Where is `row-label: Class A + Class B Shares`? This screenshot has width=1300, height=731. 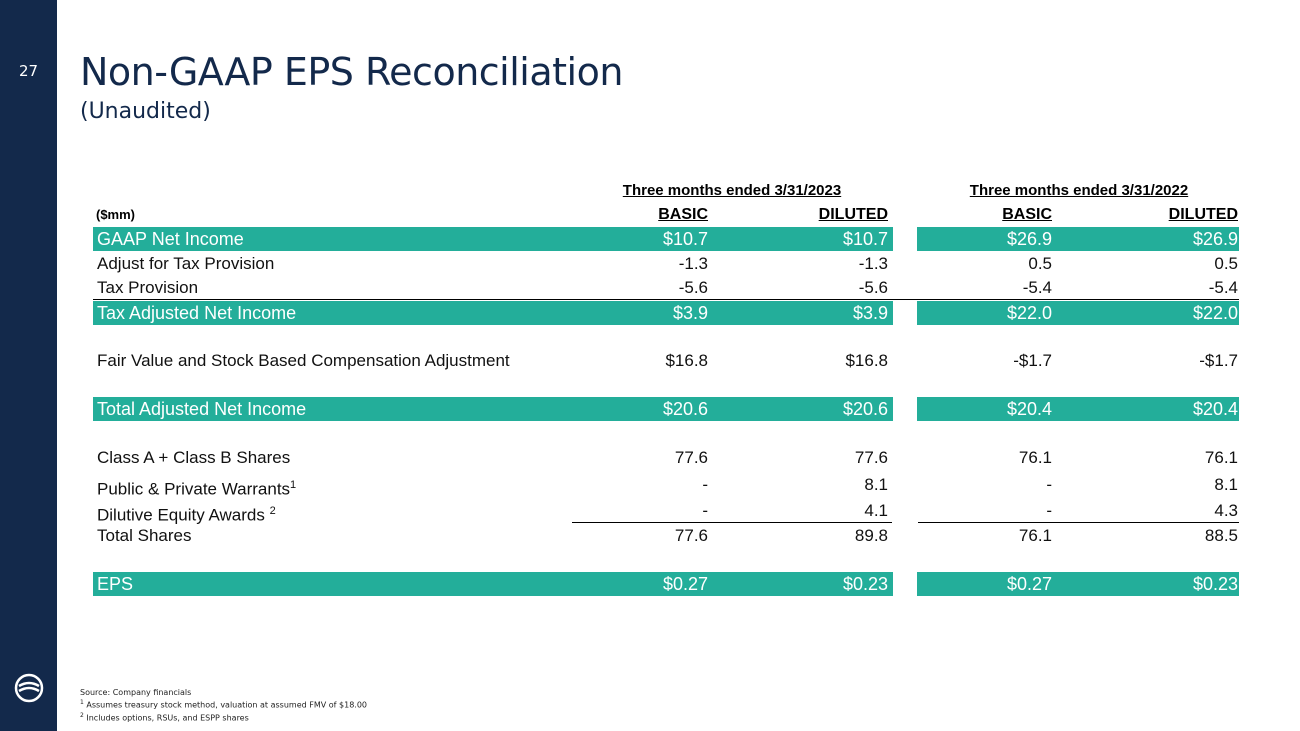 row-label: Class A + Class B Shares is located at coordinates (194, 457).